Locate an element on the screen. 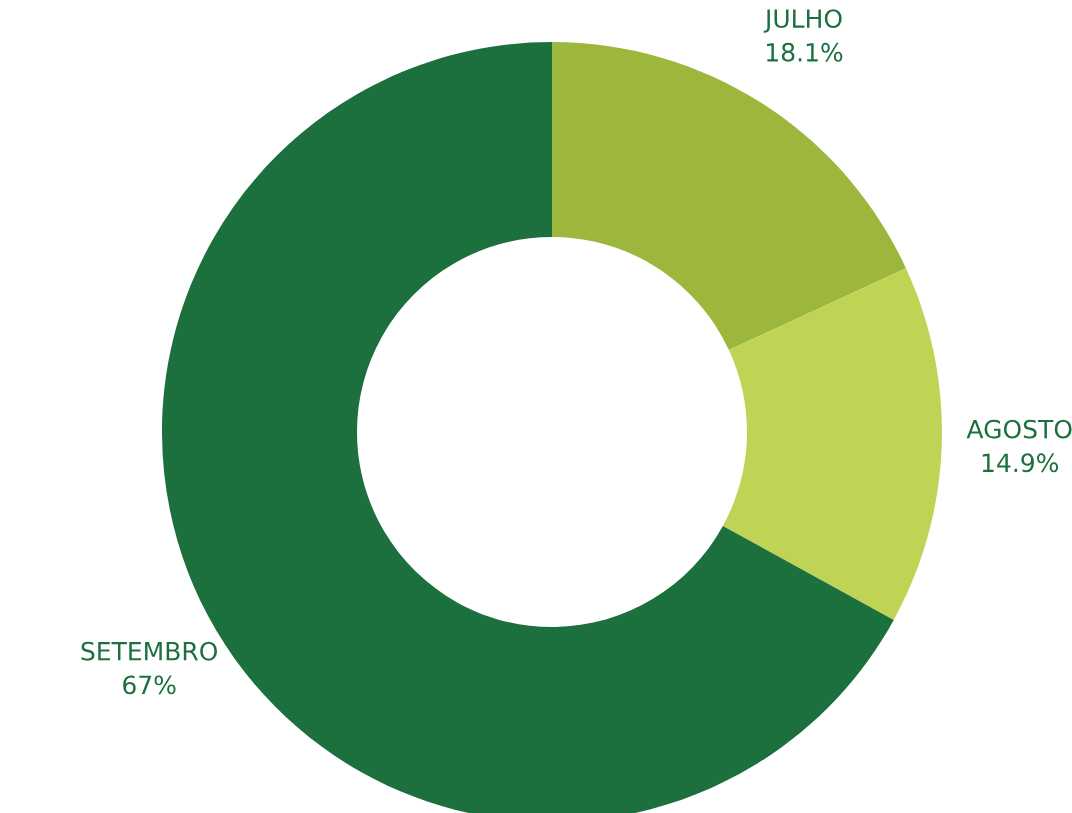 The image size is (1072, 813). slice-label: AGOSTO is located at coordinates (1019, 429).